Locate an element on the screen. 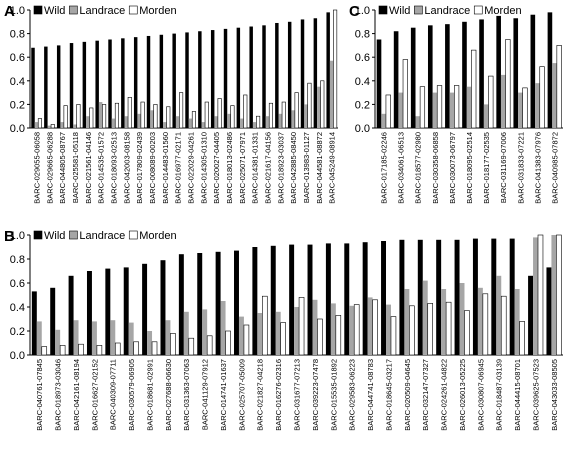 The height and width of the screenshot is (452, 567). x-tick-label: BARC-018923-03037 is located at coordinates (280, 168).